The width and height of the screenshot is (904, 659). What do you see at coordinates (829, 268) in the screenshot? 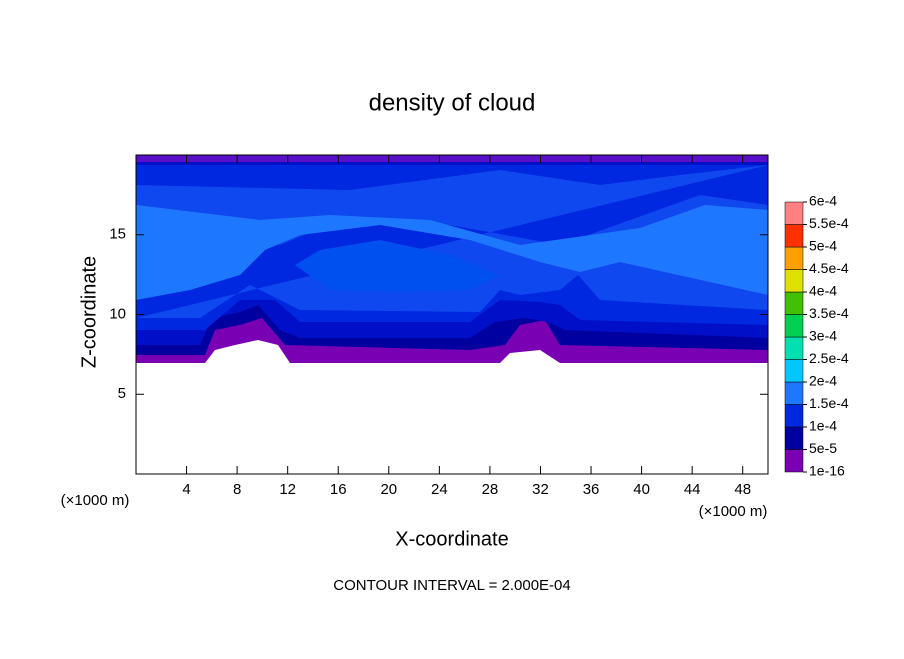
I see `colorbar-label: 4.5e-4` at bounding box center [829, 268].